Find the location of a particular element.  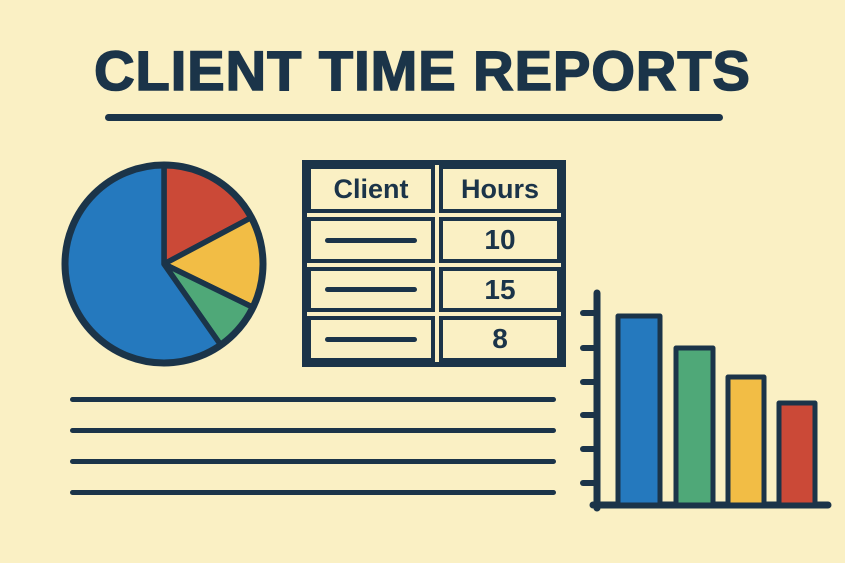

bar-green is located at coordinates (694, 426).